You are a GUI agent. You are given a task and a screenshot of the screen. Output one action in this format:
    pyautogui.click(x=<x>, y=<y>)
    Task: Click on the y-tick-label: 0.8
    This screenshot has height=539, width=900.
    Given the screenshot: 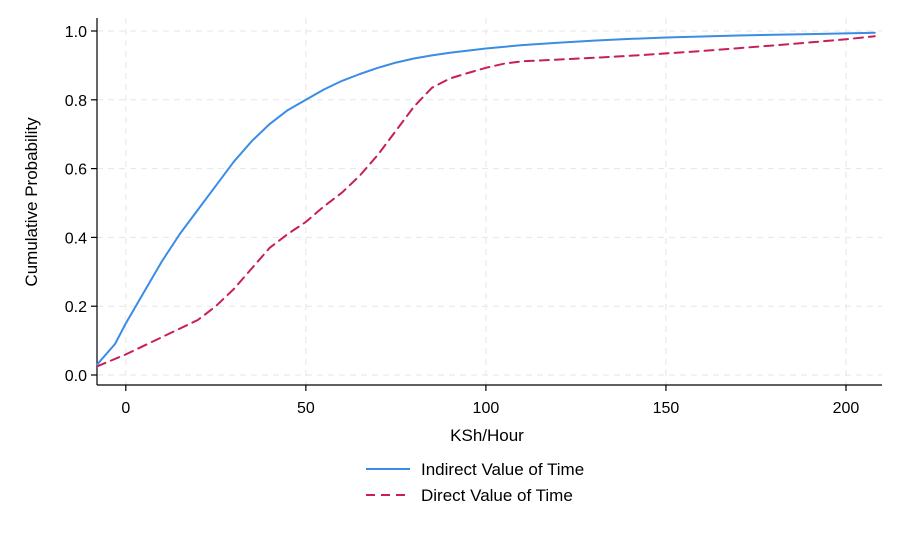 What is the action you would take?
    pyautogui.click(x=76, y=101)
    